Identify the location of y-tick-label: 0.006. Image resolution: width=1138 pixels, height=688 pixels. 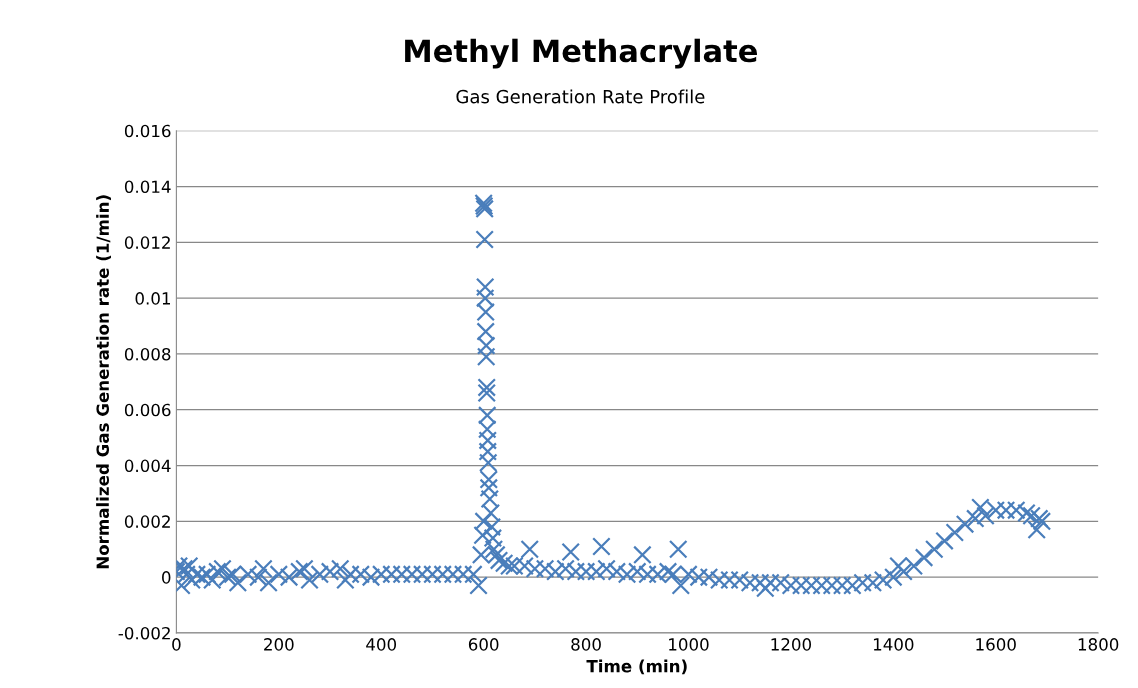
(147, 410).